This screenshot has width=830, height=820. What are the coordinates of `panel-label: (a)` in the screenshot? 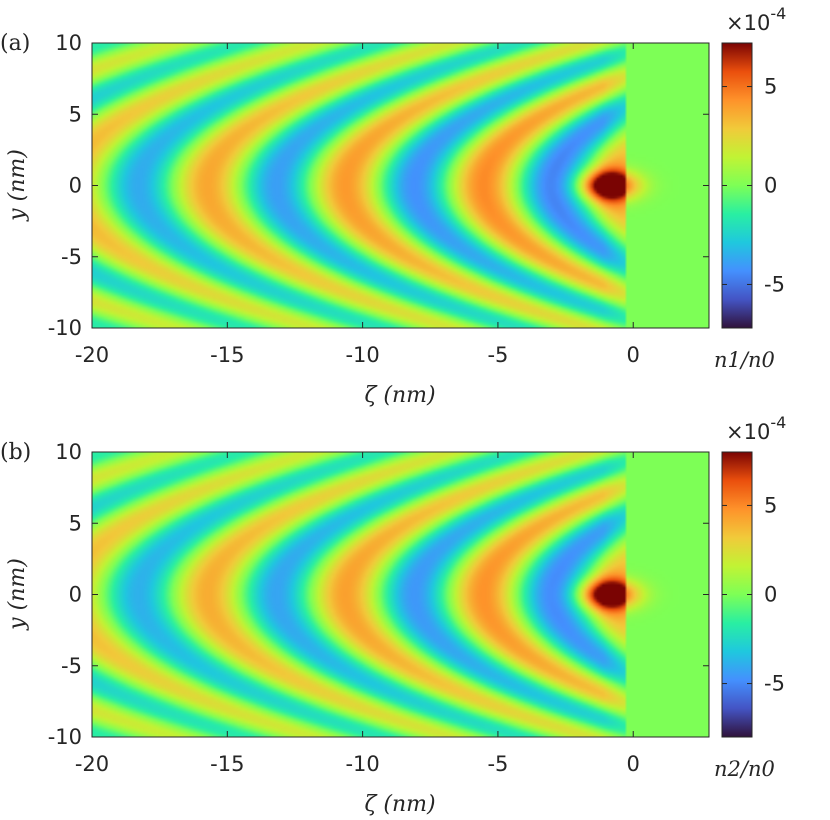 It's located at (15, 43).